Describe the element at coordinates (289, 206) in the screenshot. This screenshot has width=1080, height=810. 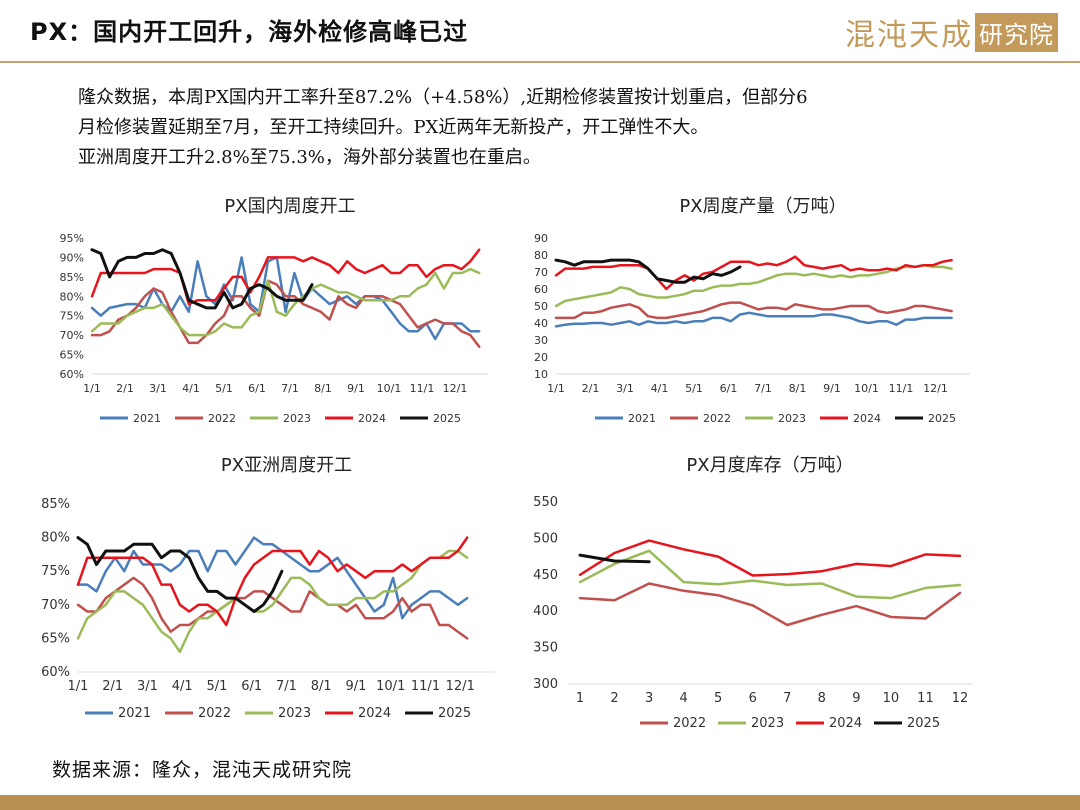
I see `chart-title: PX国内周度开工` at that location.